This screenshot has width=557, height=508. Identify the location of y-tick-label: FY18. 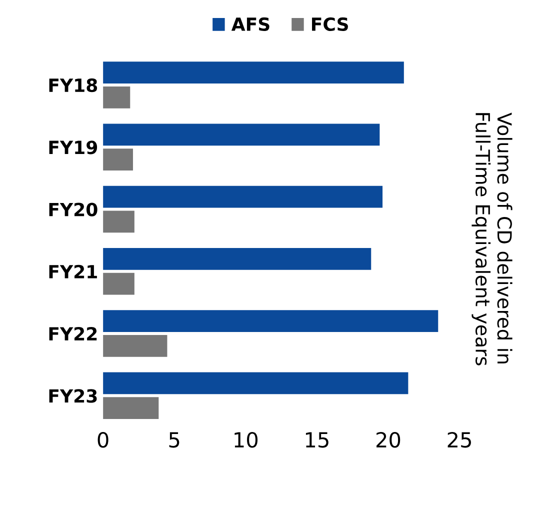
(73, 85).